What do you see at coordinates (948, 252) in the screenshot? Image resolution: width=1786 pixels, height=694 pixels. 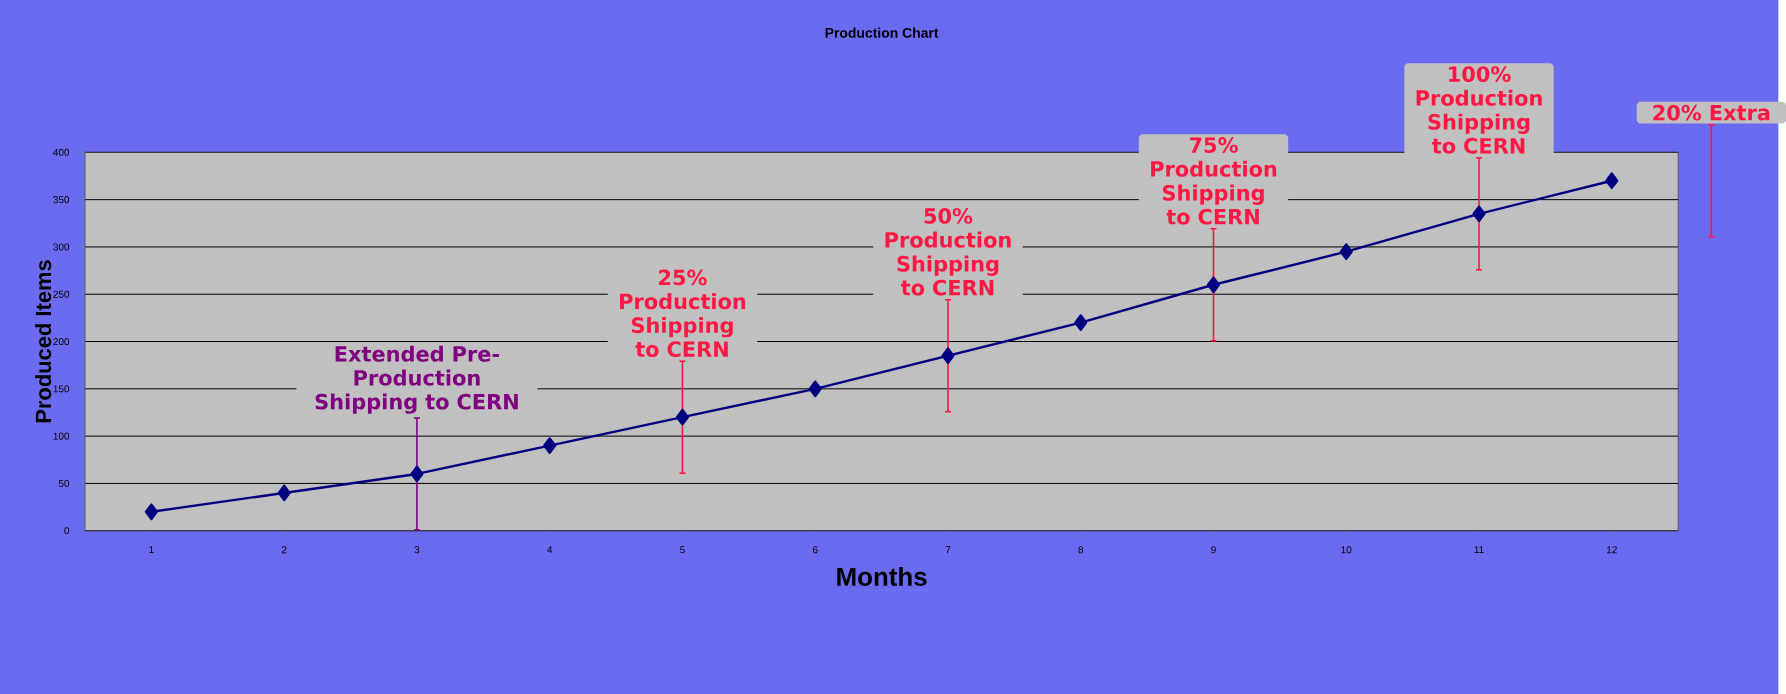 I see `annotation: 50% Production Shipping to CERN` at bounding box center [948, 252].